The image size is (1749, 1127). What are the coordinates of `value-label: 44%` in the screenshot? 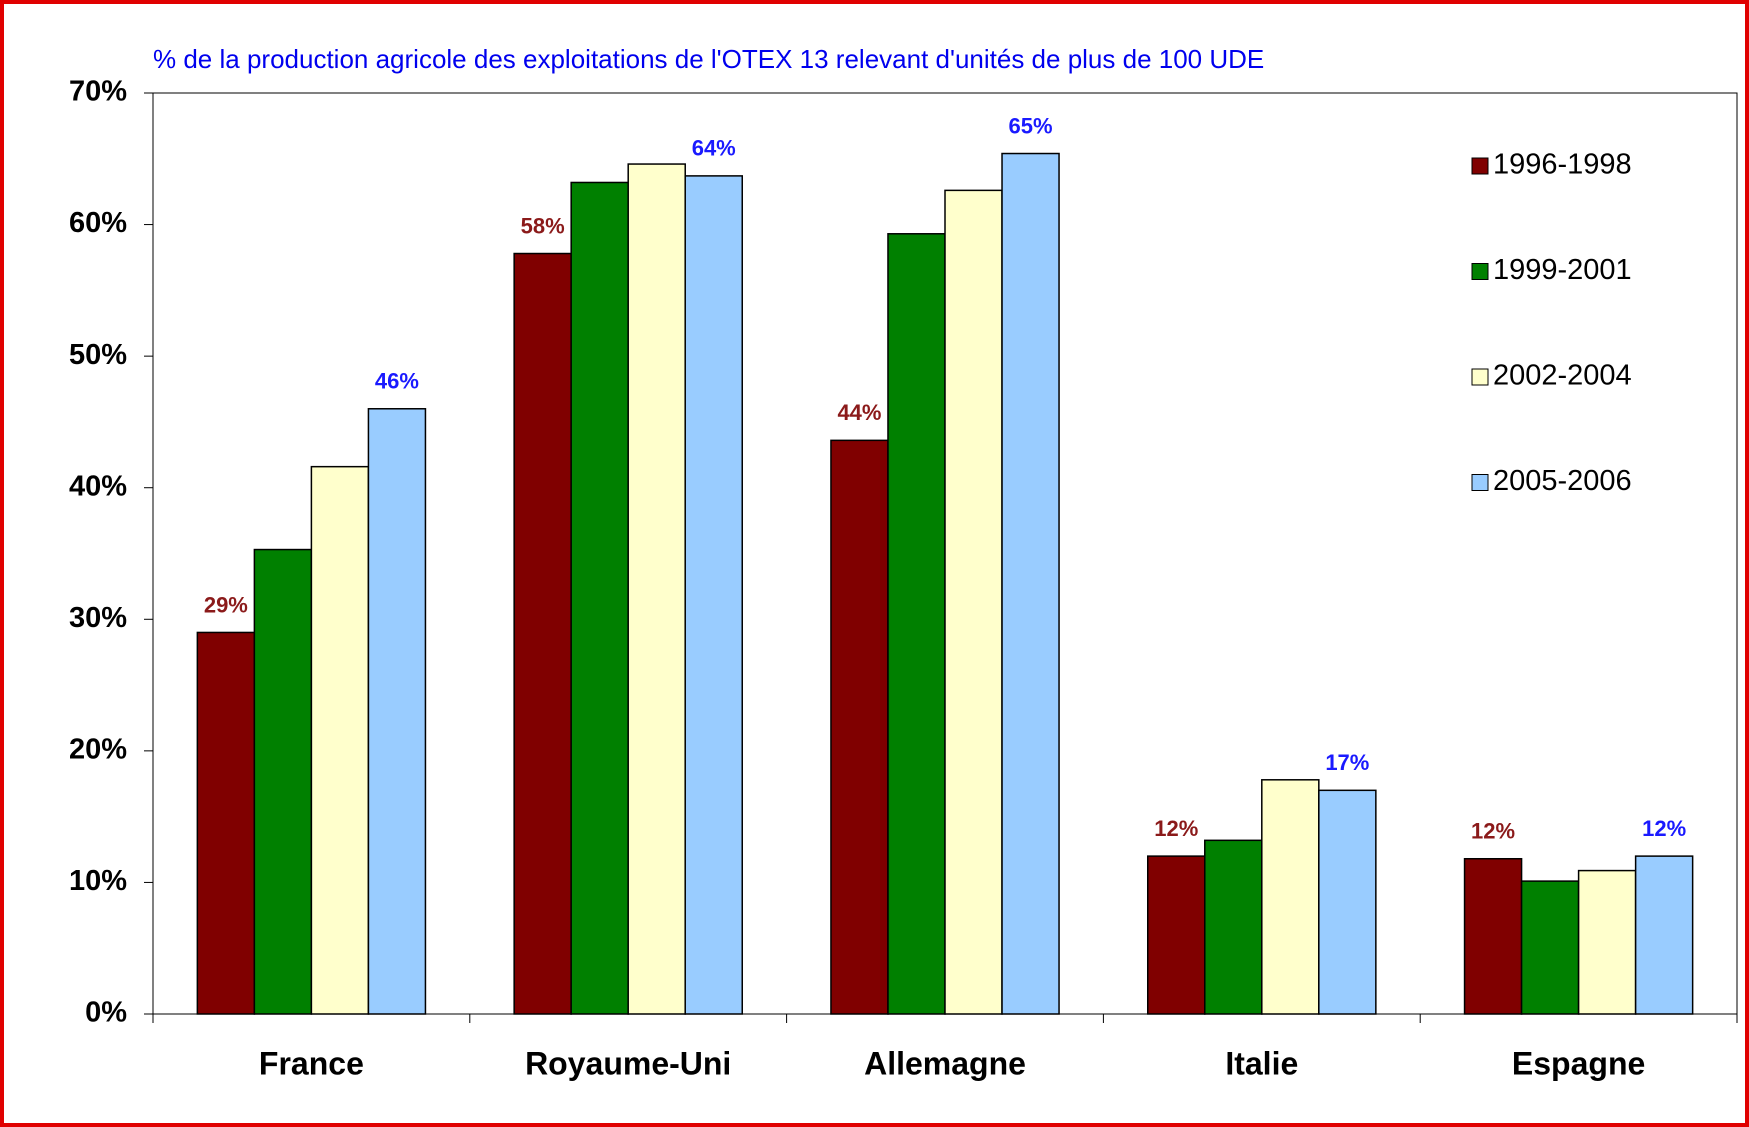 It's located at (859, 412).